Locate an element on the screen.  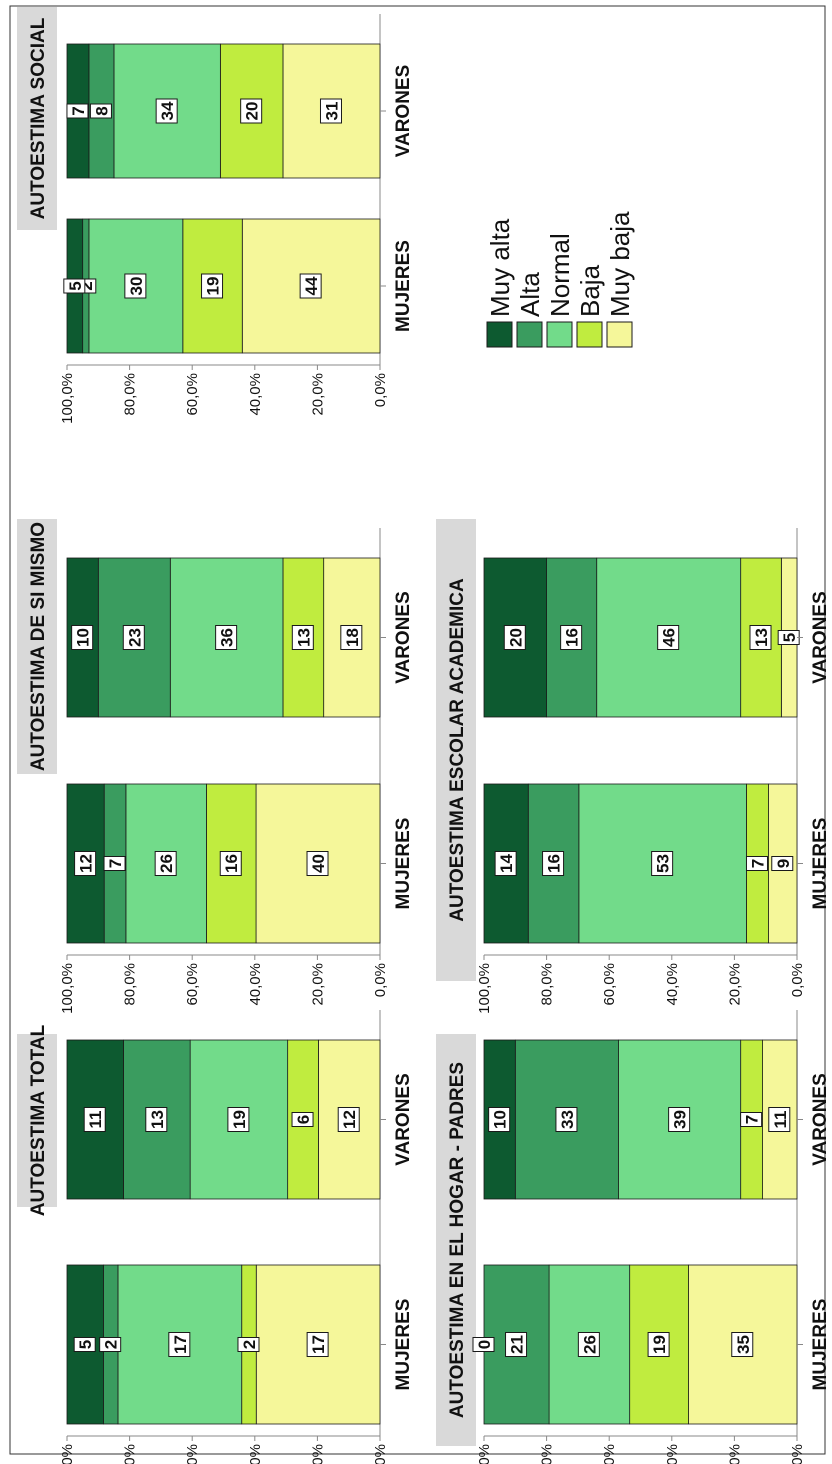
data-label-mujeres-muy-baja: 40 is located at coordinates (317, 863).